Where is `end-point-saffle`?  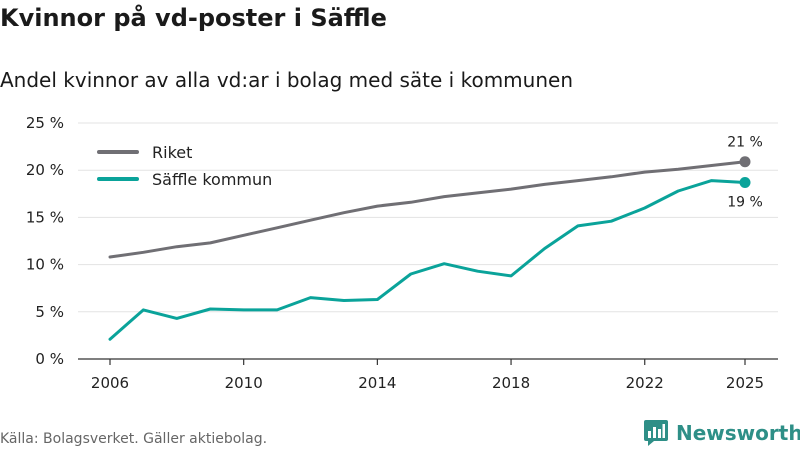
end-point-saffle is located at coordinates (745, 182).